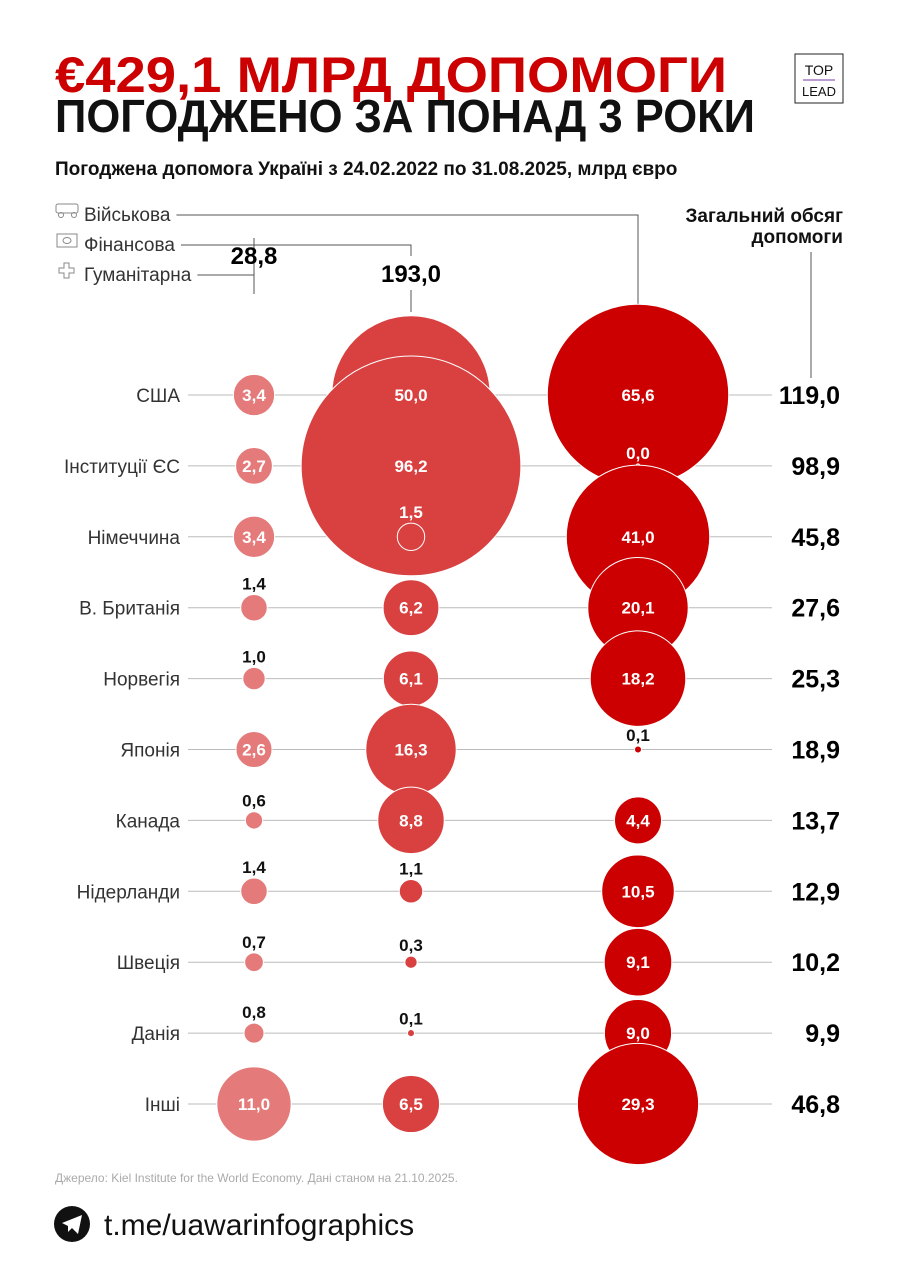  I want to click on telegram-plane-glyph, so click(72, 1224).